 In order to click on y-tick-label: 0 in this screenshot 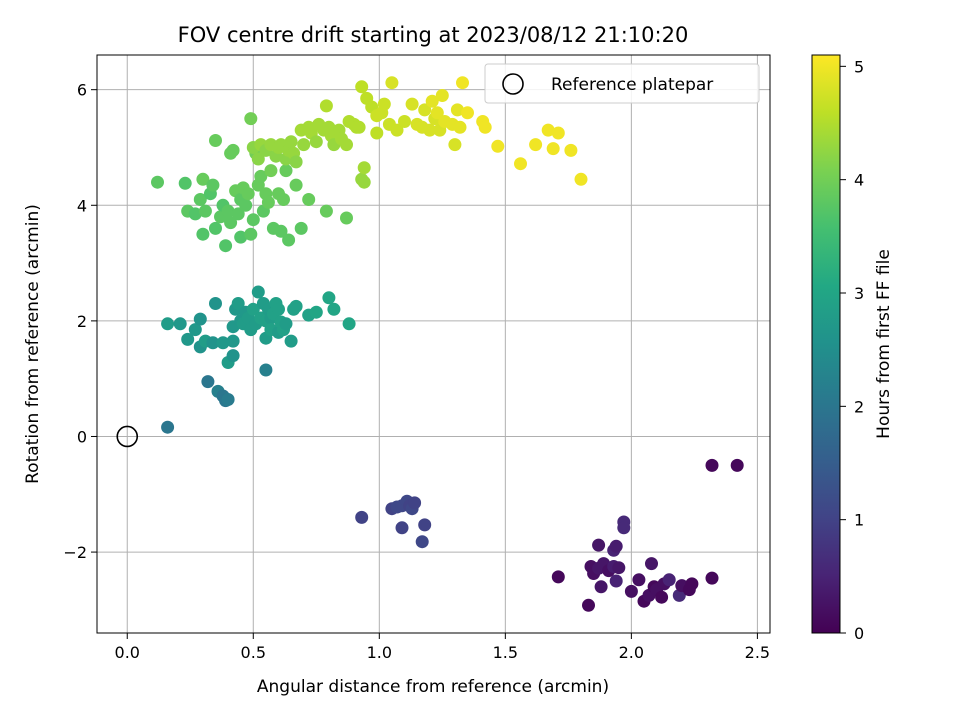, I will do `click(82, 436)`.